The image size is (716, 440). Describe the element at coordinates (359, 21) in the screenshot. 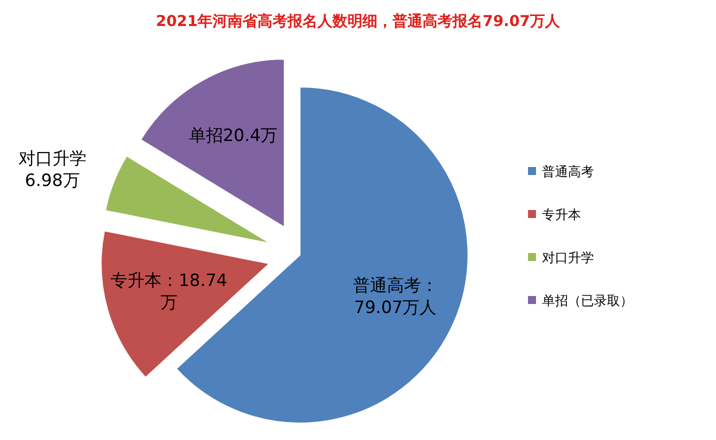

I see `chart-title: 2021年河南省高考报名人数明细，普通高考报名79.07万人` at that location.